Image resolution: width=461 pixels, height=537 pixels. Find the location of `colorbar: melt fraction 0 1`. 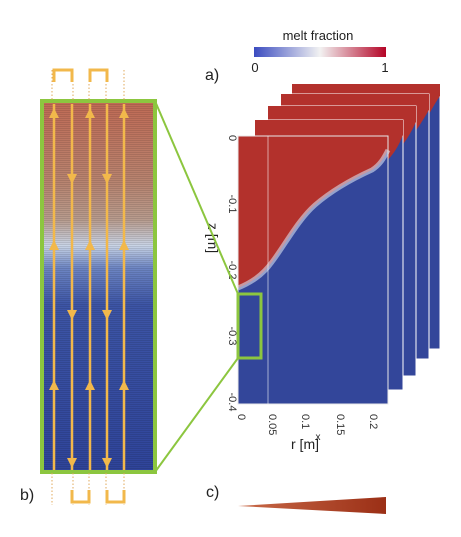

colorbar: melt fraction 0 1 is located at coordinates (319, 51).